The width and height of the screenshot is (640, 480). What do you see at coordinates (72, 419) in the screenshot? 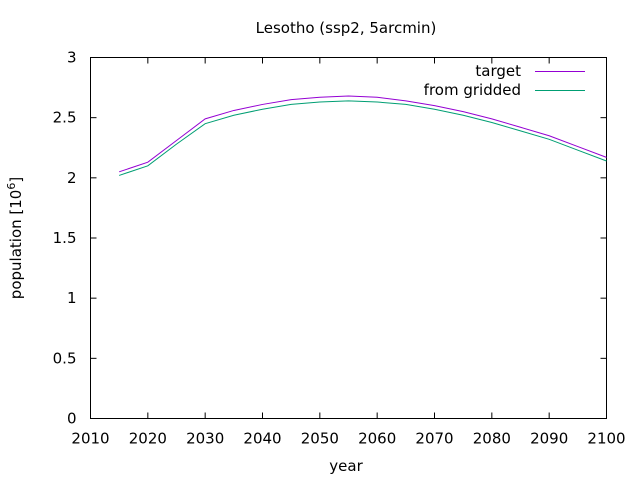
I see `y-tick-label: 0` at bounding box center [72, 419].